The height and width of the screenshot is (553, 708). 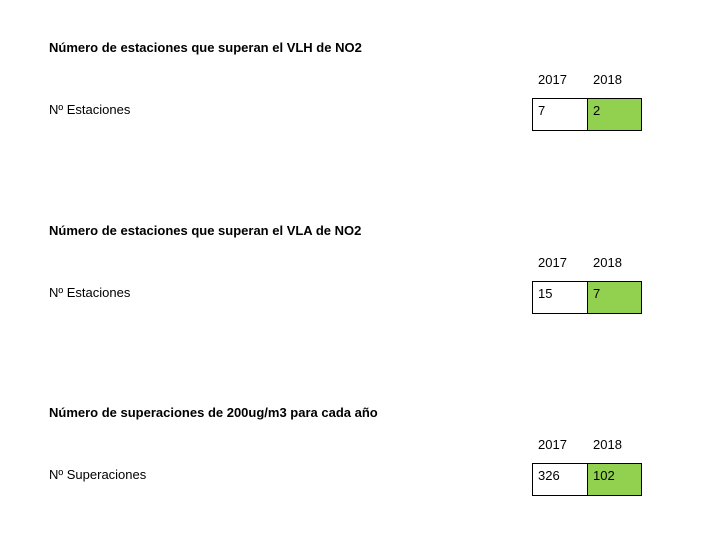 I want to click on value-cell-2017: 7, so click(x=560, y=114).